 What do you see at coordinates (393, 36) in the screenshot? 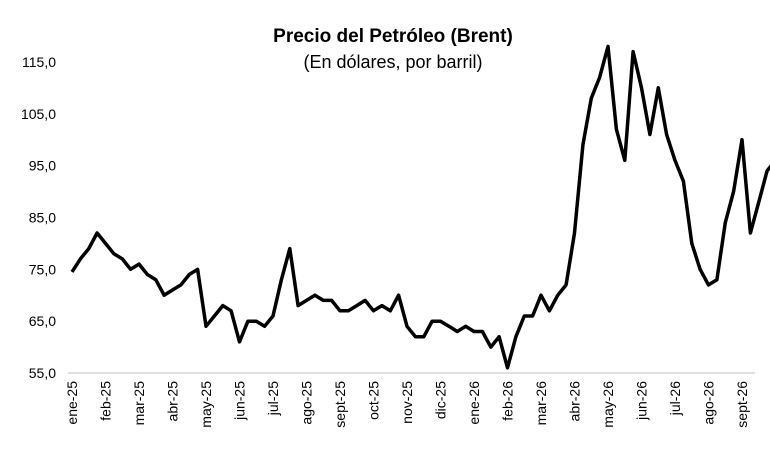
I see `chart-title: Precio del Petróleo (Brent)` at bounding box center [393, 36].